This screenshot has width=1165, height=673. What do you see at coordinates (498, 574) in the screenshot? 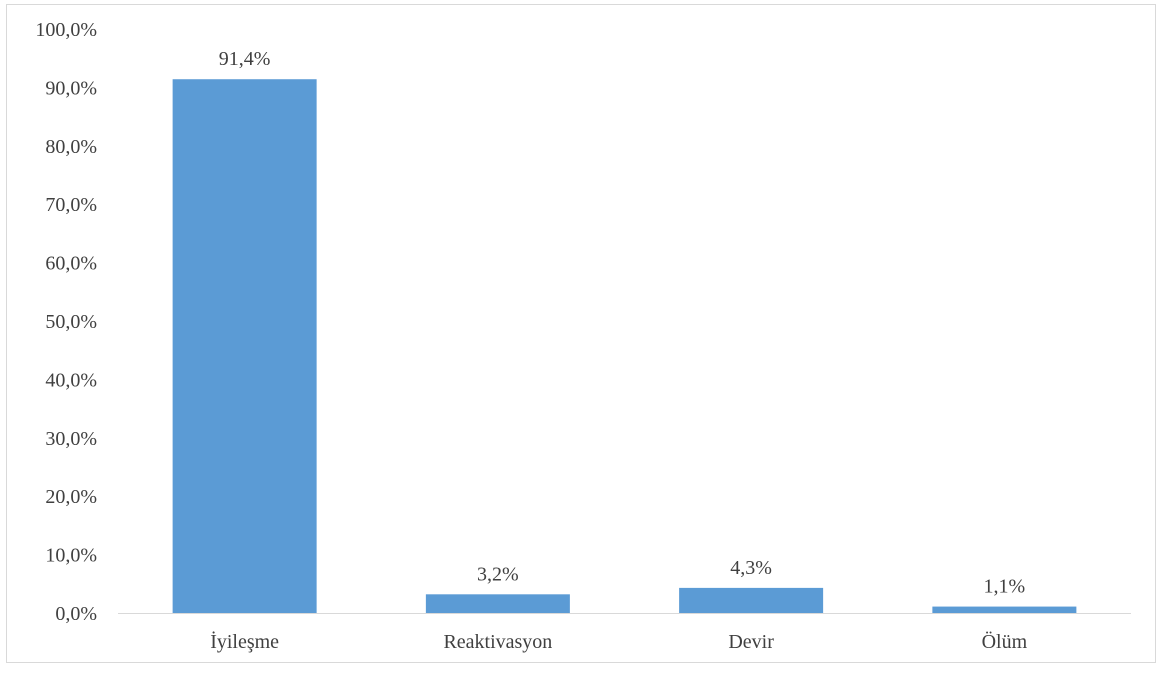
I see `data-label: 3,2%` at bounding box center [498, 574].